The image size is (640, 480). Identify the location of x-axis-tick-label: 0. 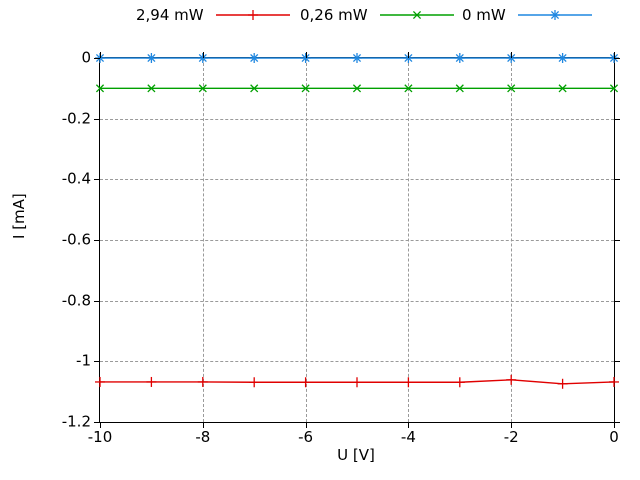
(614, 437).